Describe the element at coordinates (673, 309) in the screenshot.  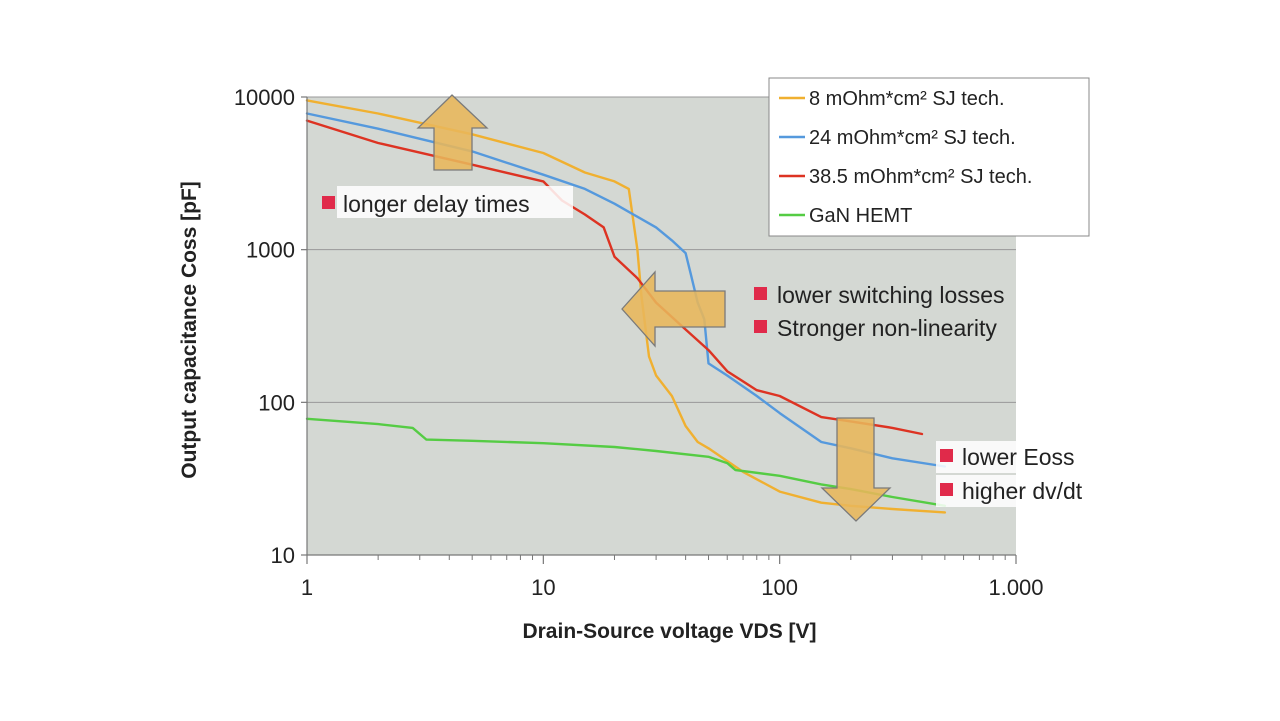
I see `arrow-left-icon` at that location.